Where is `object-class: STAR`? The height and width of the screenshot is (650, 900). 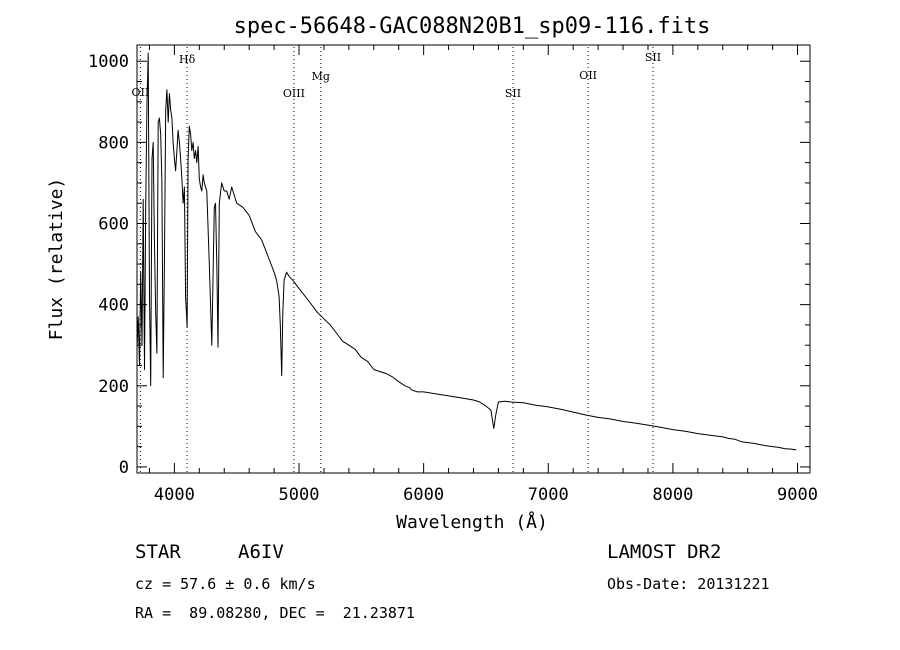 object-class: STAR is located at coordinates (158, 552).